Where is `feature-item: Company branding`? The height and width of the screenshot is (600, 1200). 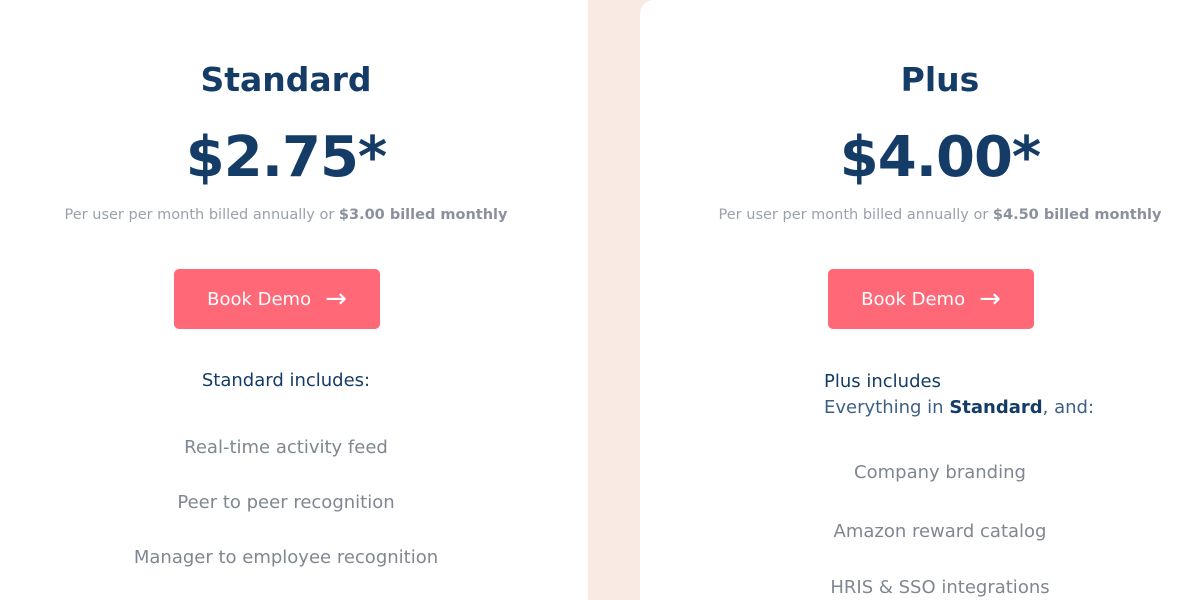
feature-item: Company branding is located at coordinates (940, 472).